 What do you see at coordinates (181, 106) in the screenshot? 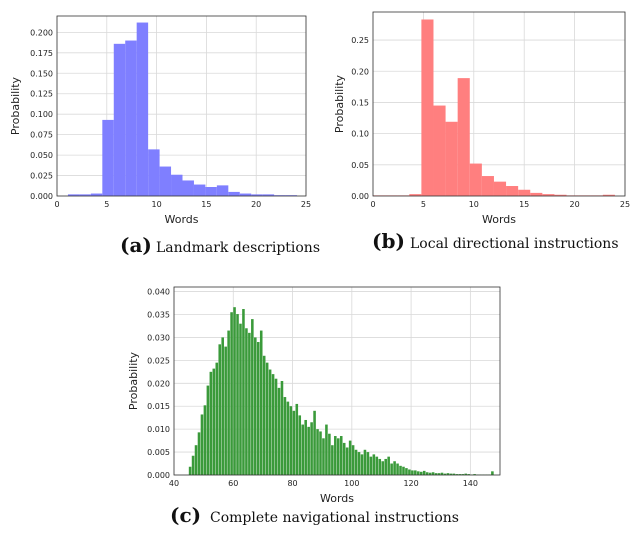
I see `plot-area` at bounding box center [181, 106].